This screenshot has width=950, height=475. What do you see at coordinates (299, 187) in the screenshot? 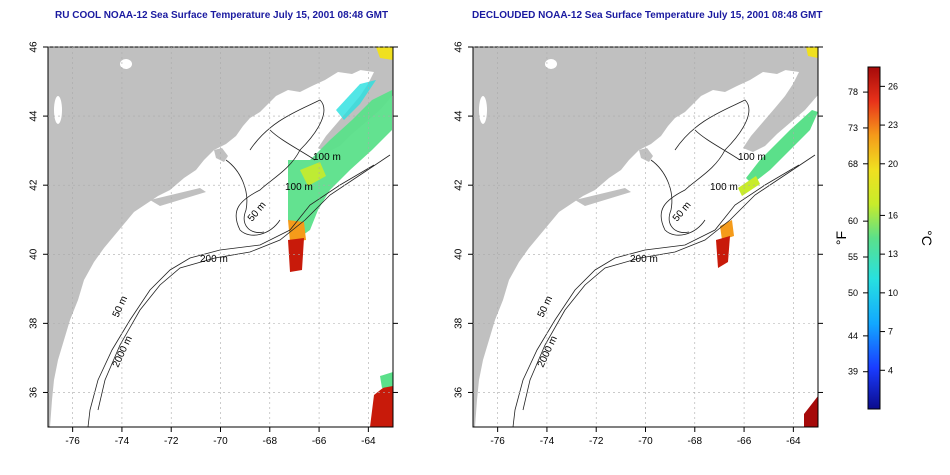
I see `left-label-100m-b: 100 m` at bounding box center [299, 187].